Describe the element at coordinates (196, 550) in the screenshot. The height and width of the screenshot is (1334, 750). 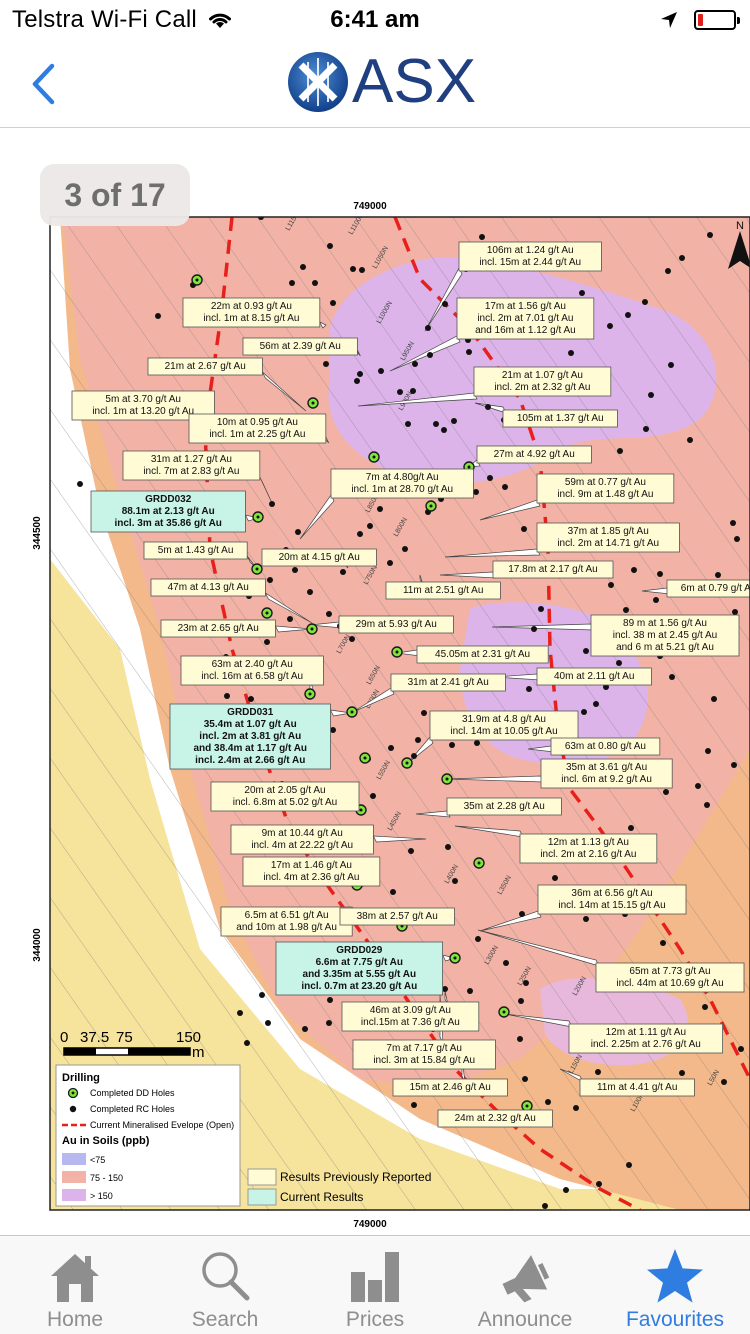
I see `callout-line: 5m at 1.43 g/t Au` at that location.